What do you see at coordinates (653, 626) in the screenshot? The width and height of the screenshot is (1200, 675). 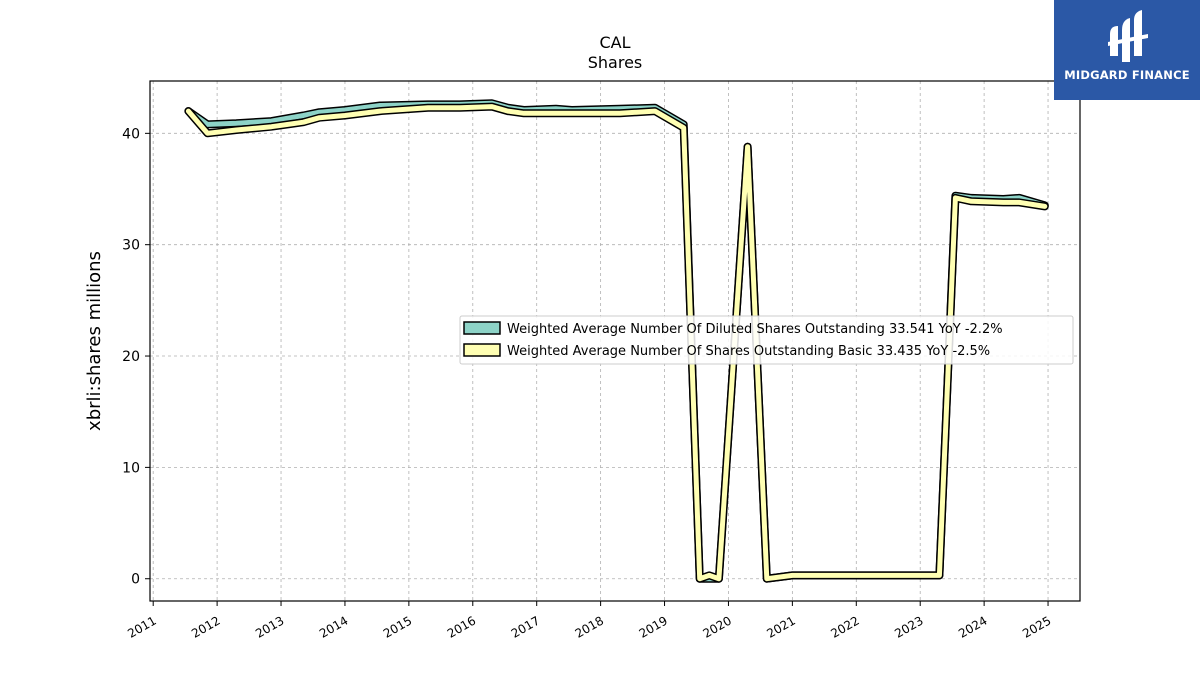 I see `x-tick-label: 2019` at bounding box center [653, 626].